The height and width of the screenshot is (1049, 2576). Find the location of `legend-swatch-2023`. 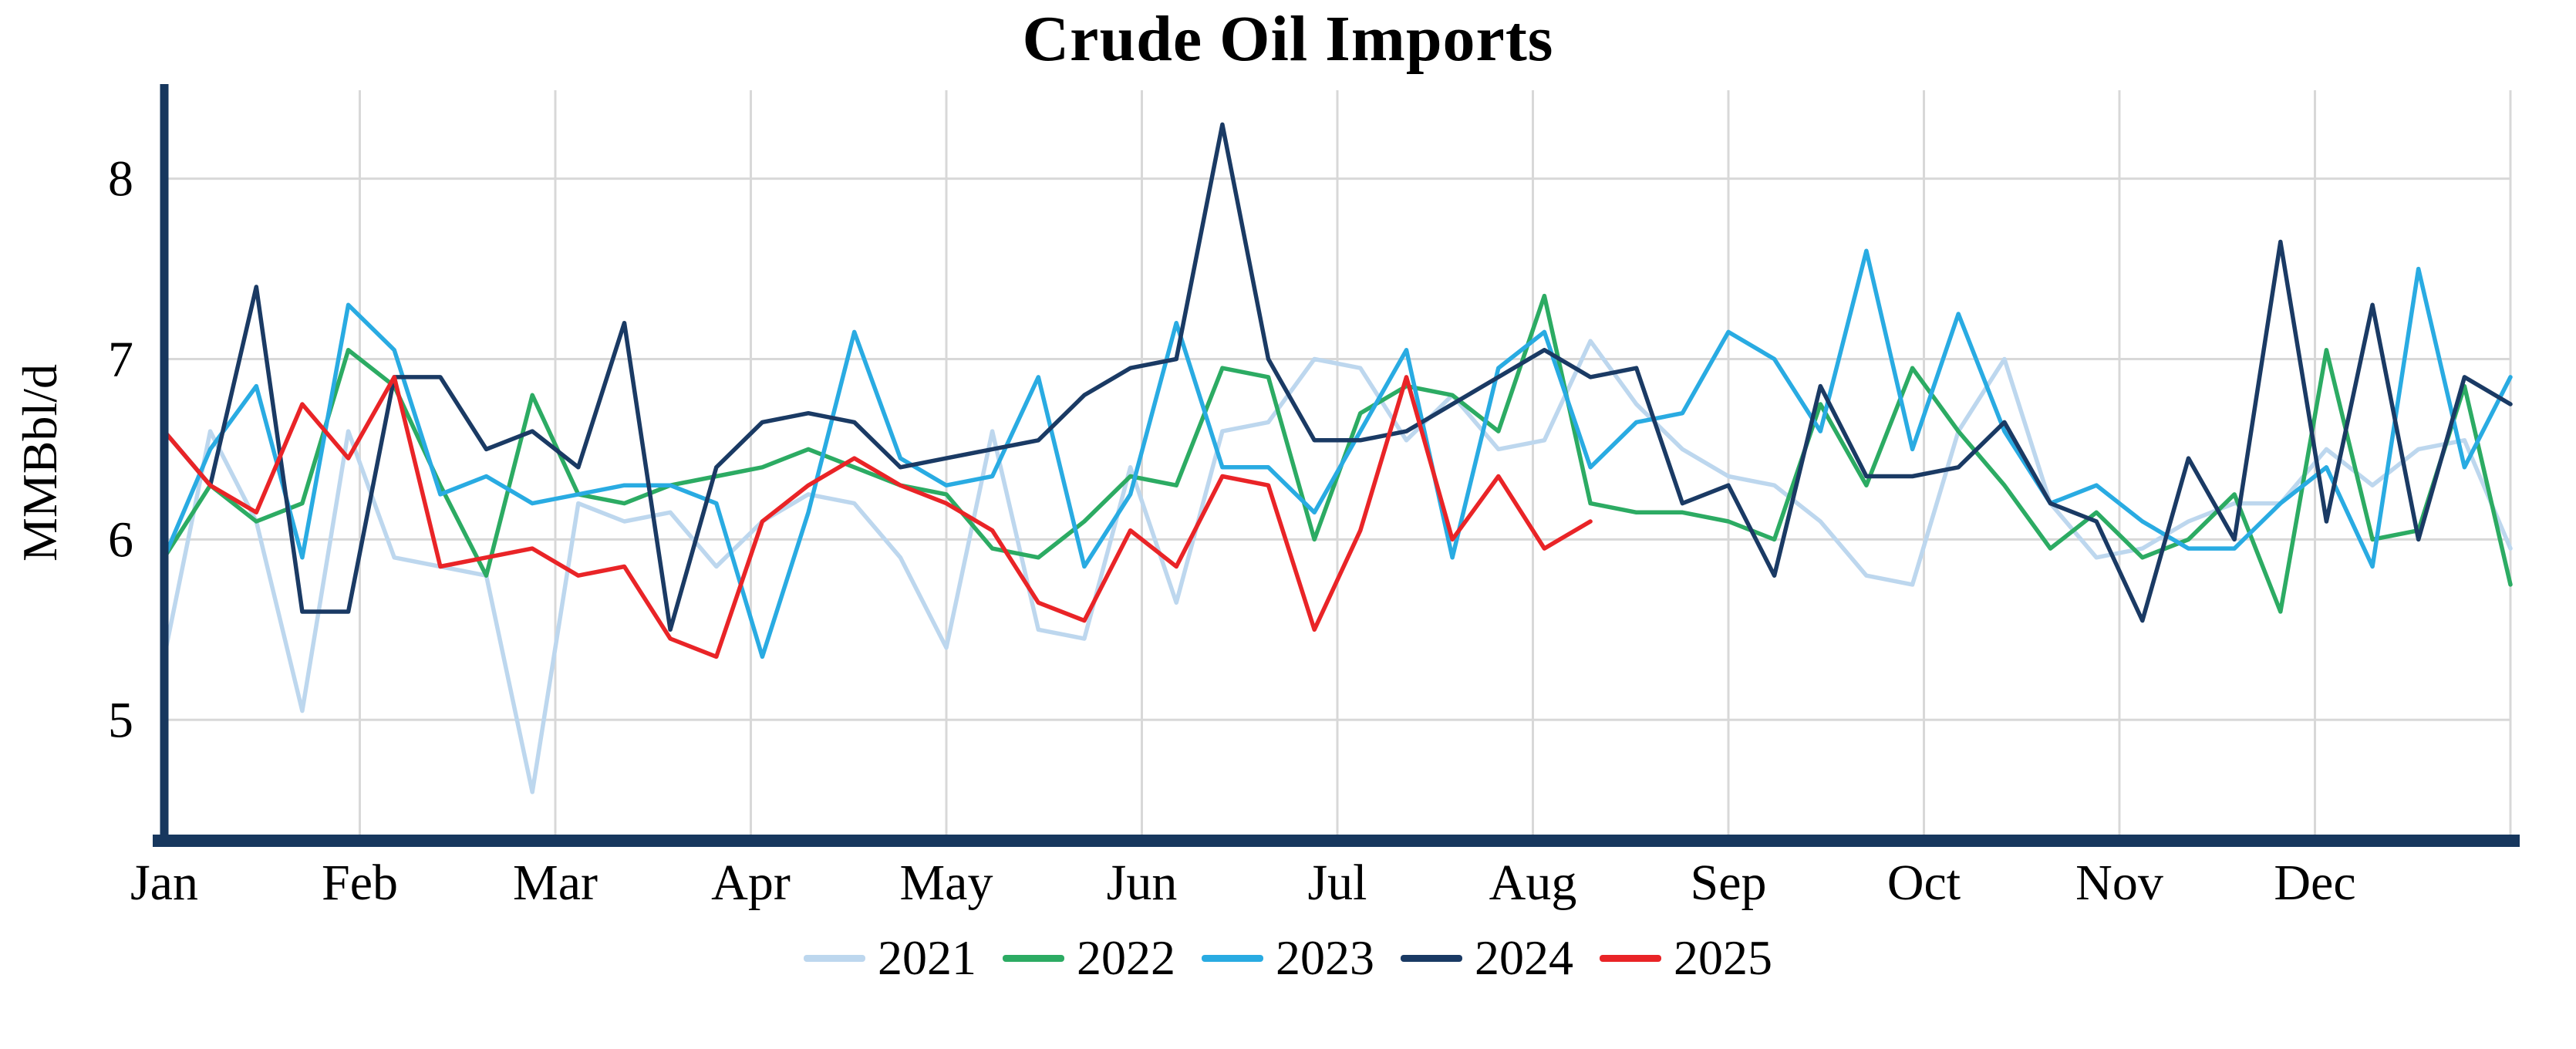

legend-swatch-2023 is located at coordinates (1232, 958).